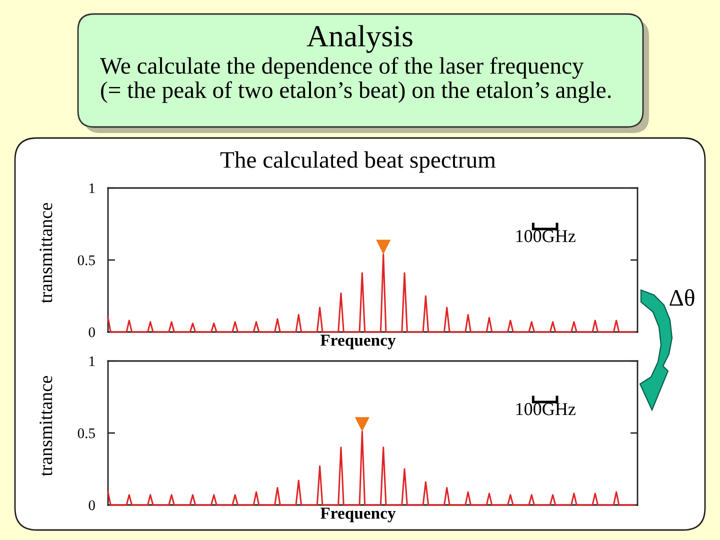 This screenshot has width=720, height=540. Describe the element at coordinates (355, 80) in the screenshot. I see `chart-subtitle: We calculate the dependence of the laser frequency (= the peak of two etalon’s beat) on the etalon’s angle.` at that location.